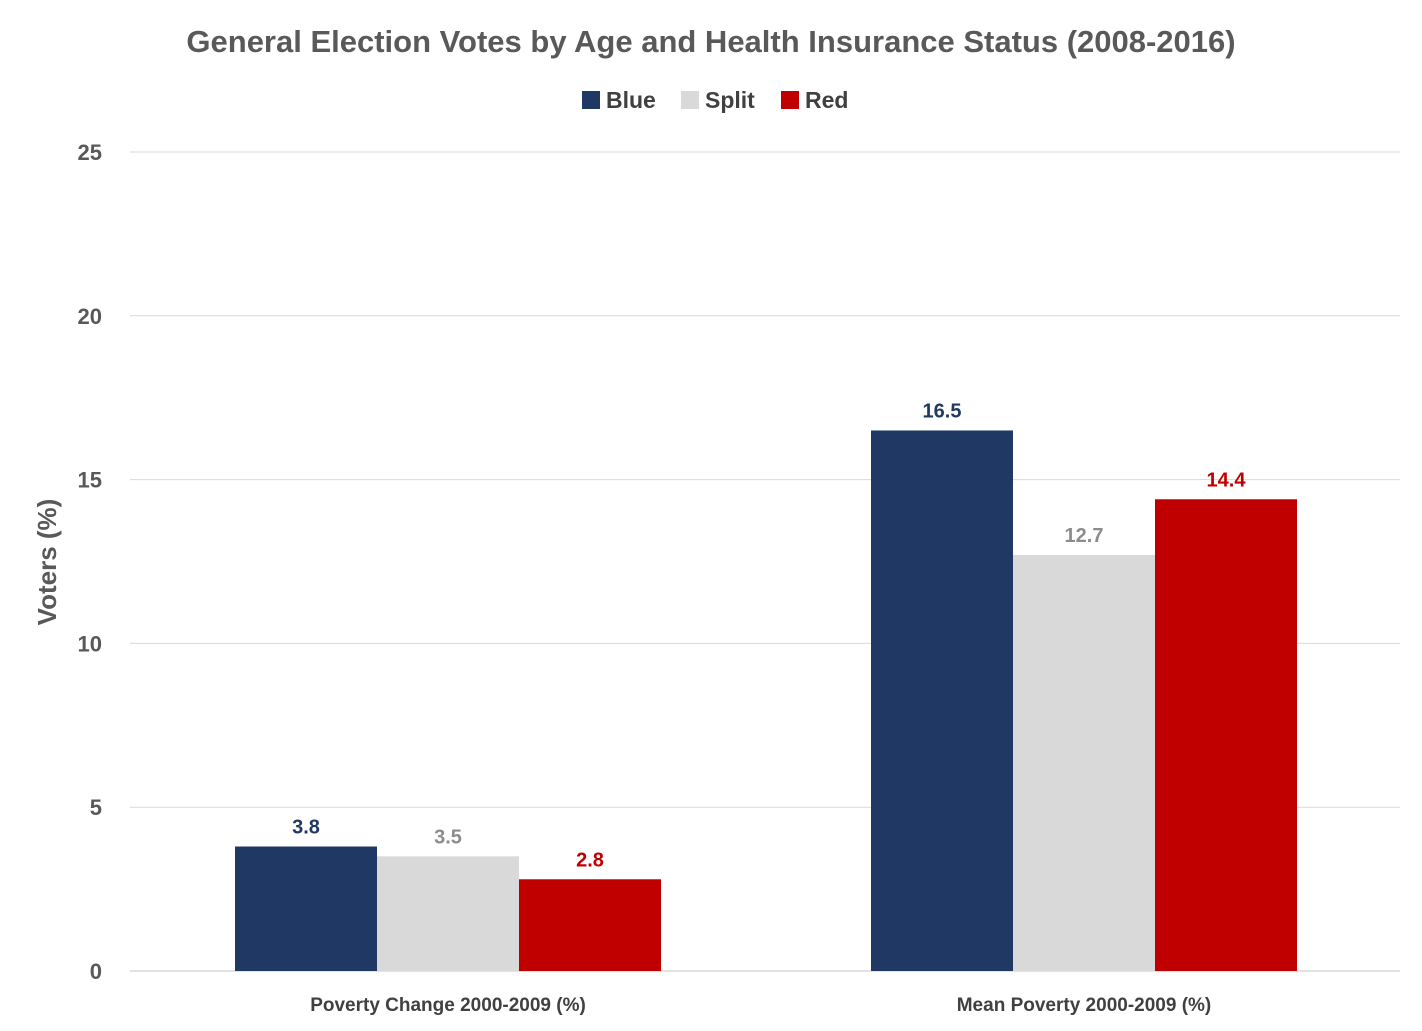 This screenshot has height=1031, width=1422. Describe the element at coordinates (730, 100) in the screenshot. I see `legend-label-split: Split` at that location.